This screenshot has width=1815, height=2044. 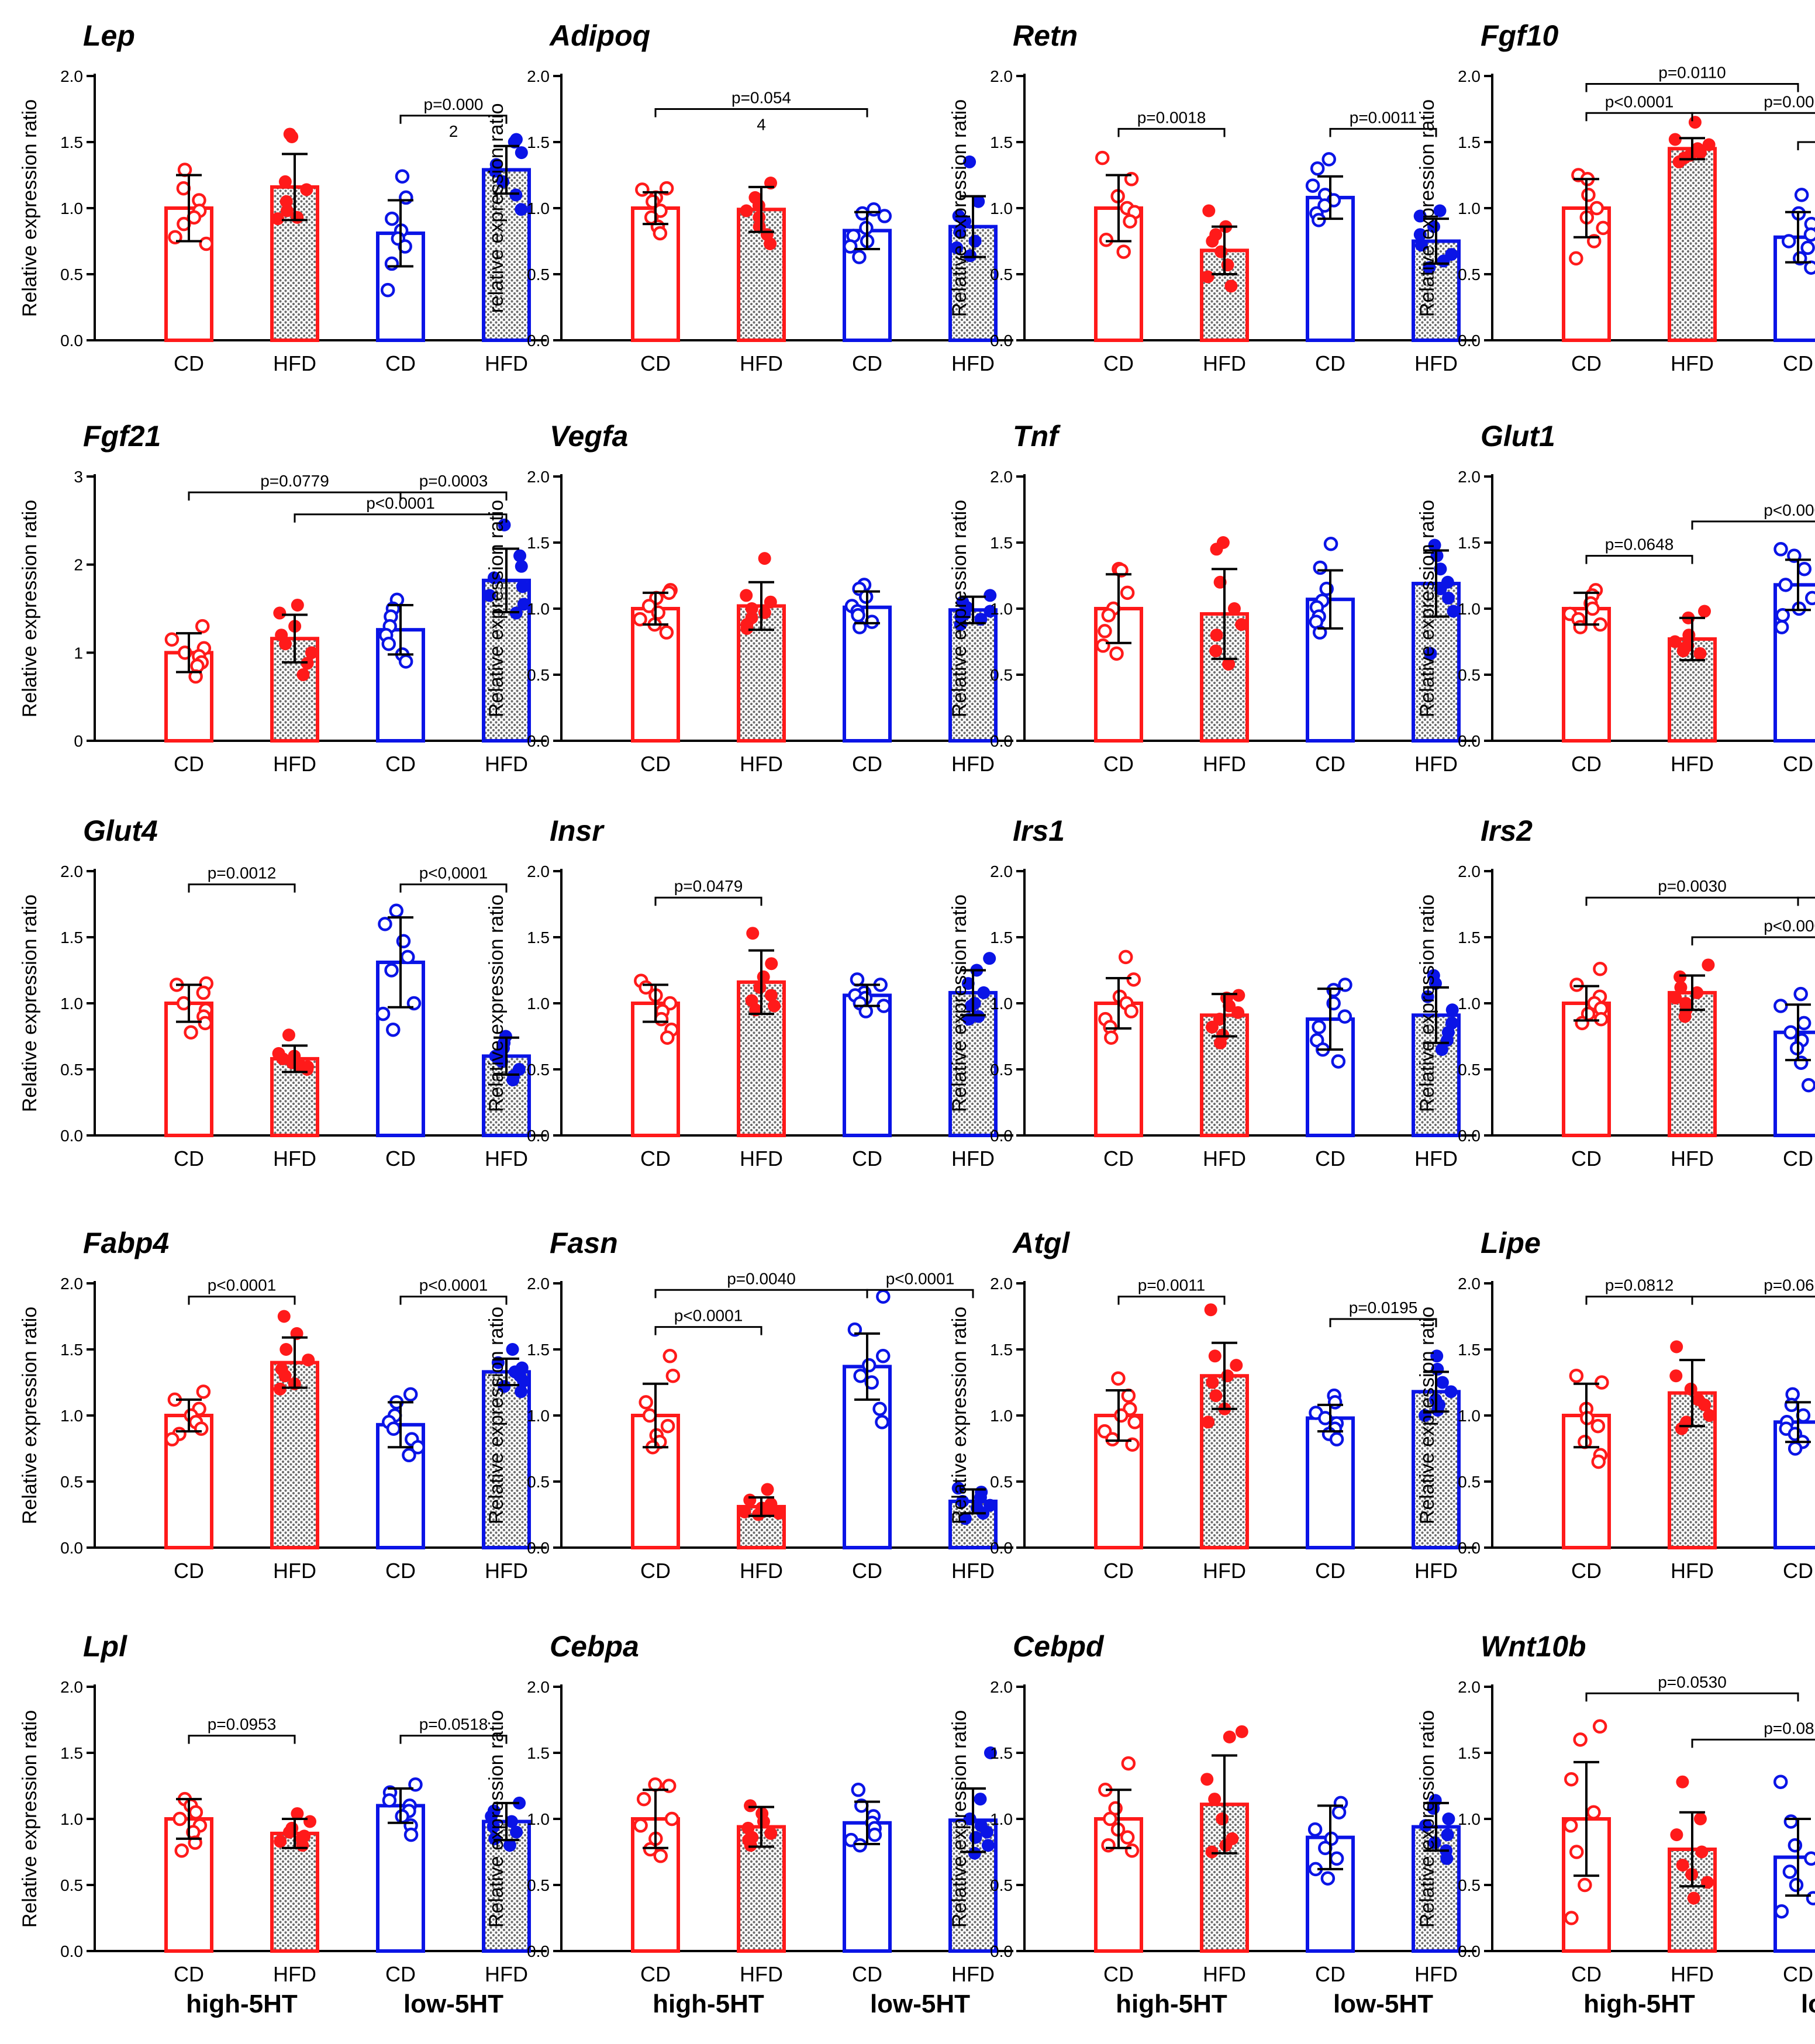 What do you see at coordinates (1037, 436) in the screenshot?
I see `chart-title: Tnf` at bounding box center [1037, 436].